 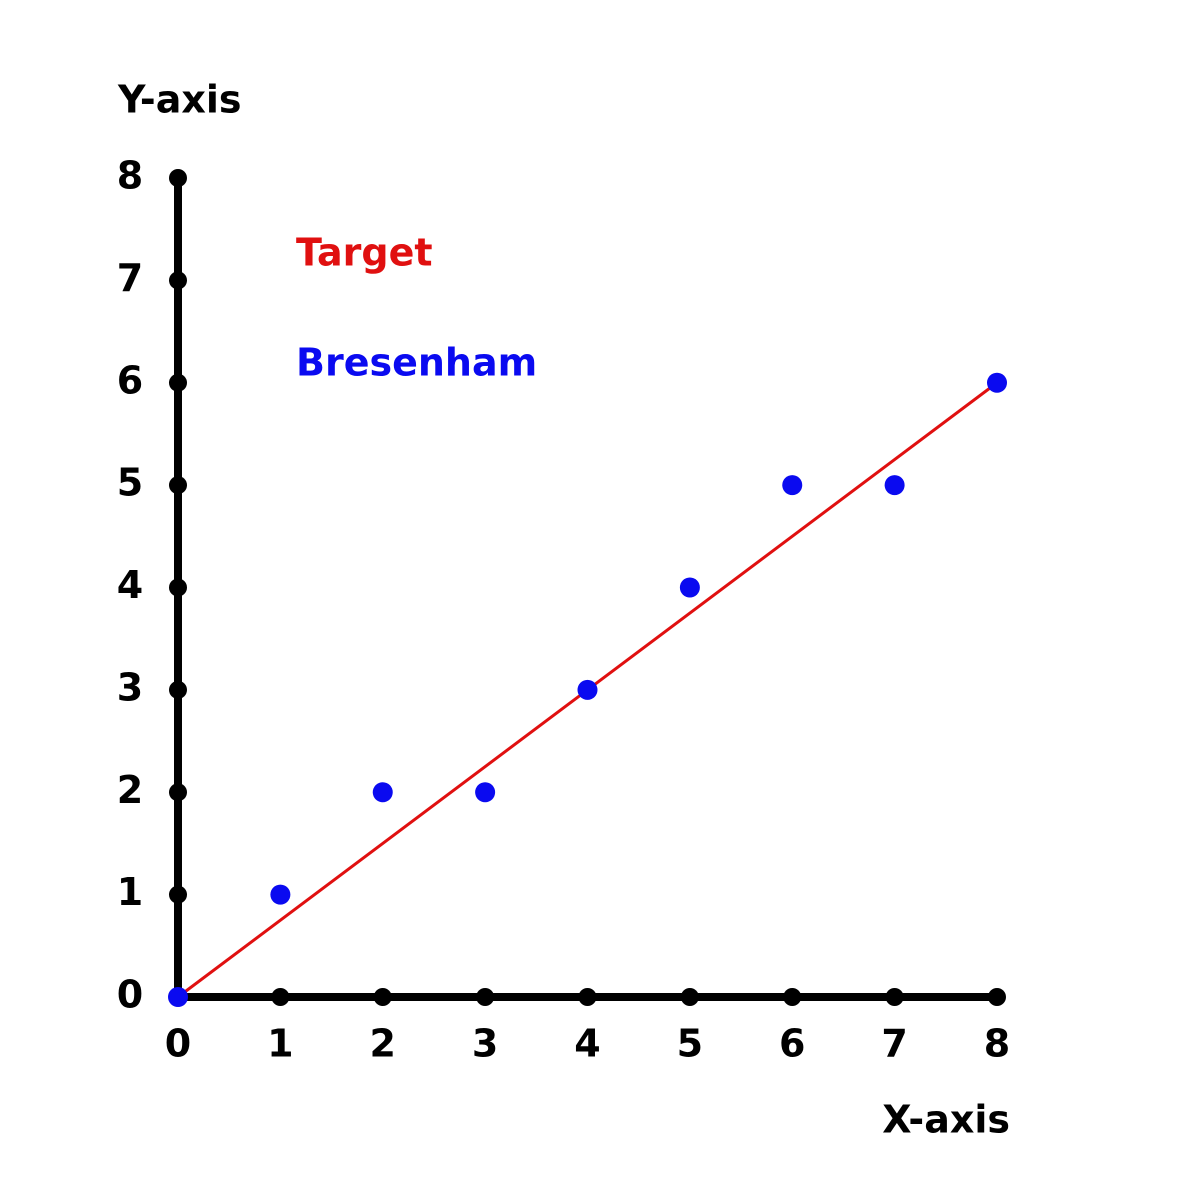 What do you see at coordinates (946, 1120) in the screenshot?
I see `x-axis-label: X-axis` at bounding box center [946, 1120].